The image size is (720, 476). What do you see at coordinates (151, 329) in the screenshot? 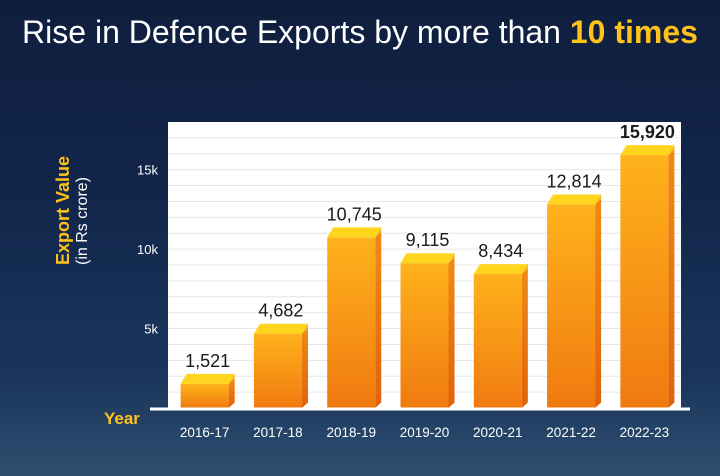
I see `y-tick-label: 5k` at bounding box center [151, 329].